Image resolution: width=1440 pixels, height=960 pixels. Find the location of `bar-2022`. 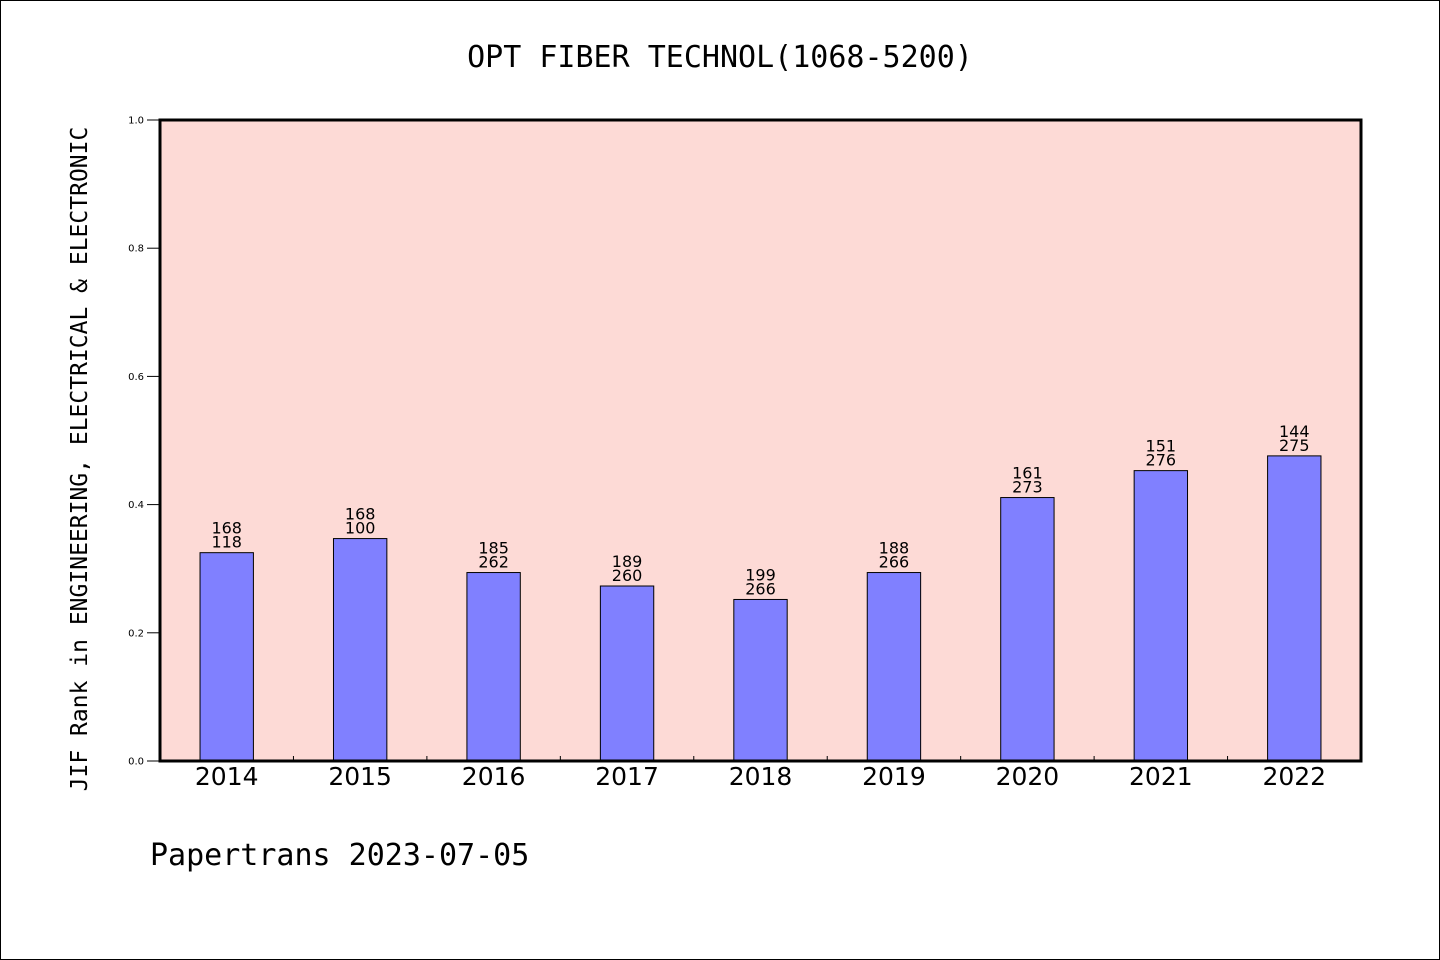

bar-2022 is located at coordinates (1294, 608).